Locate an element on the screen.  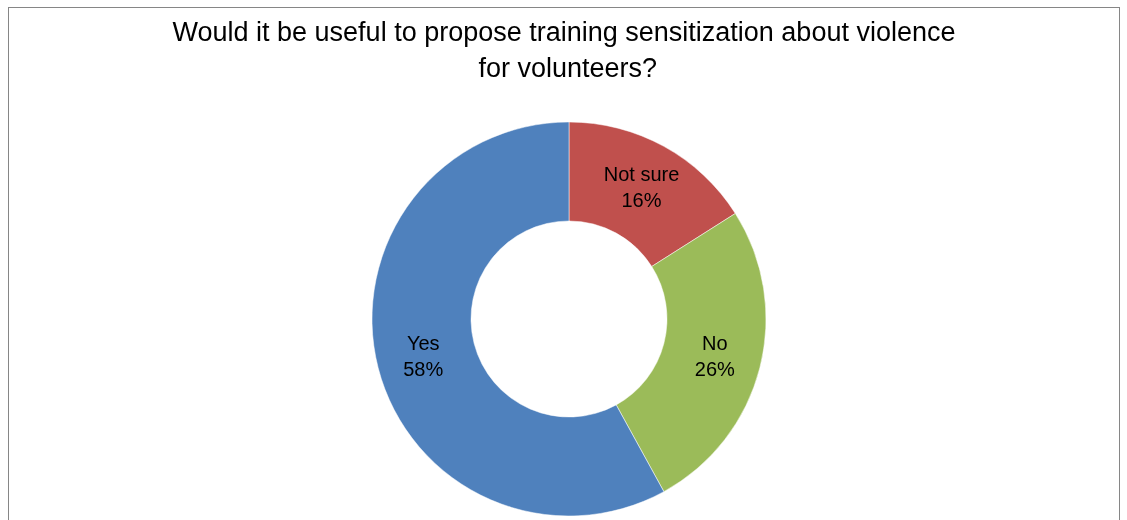
data-label: 16% is located at coordinates (641, 200).